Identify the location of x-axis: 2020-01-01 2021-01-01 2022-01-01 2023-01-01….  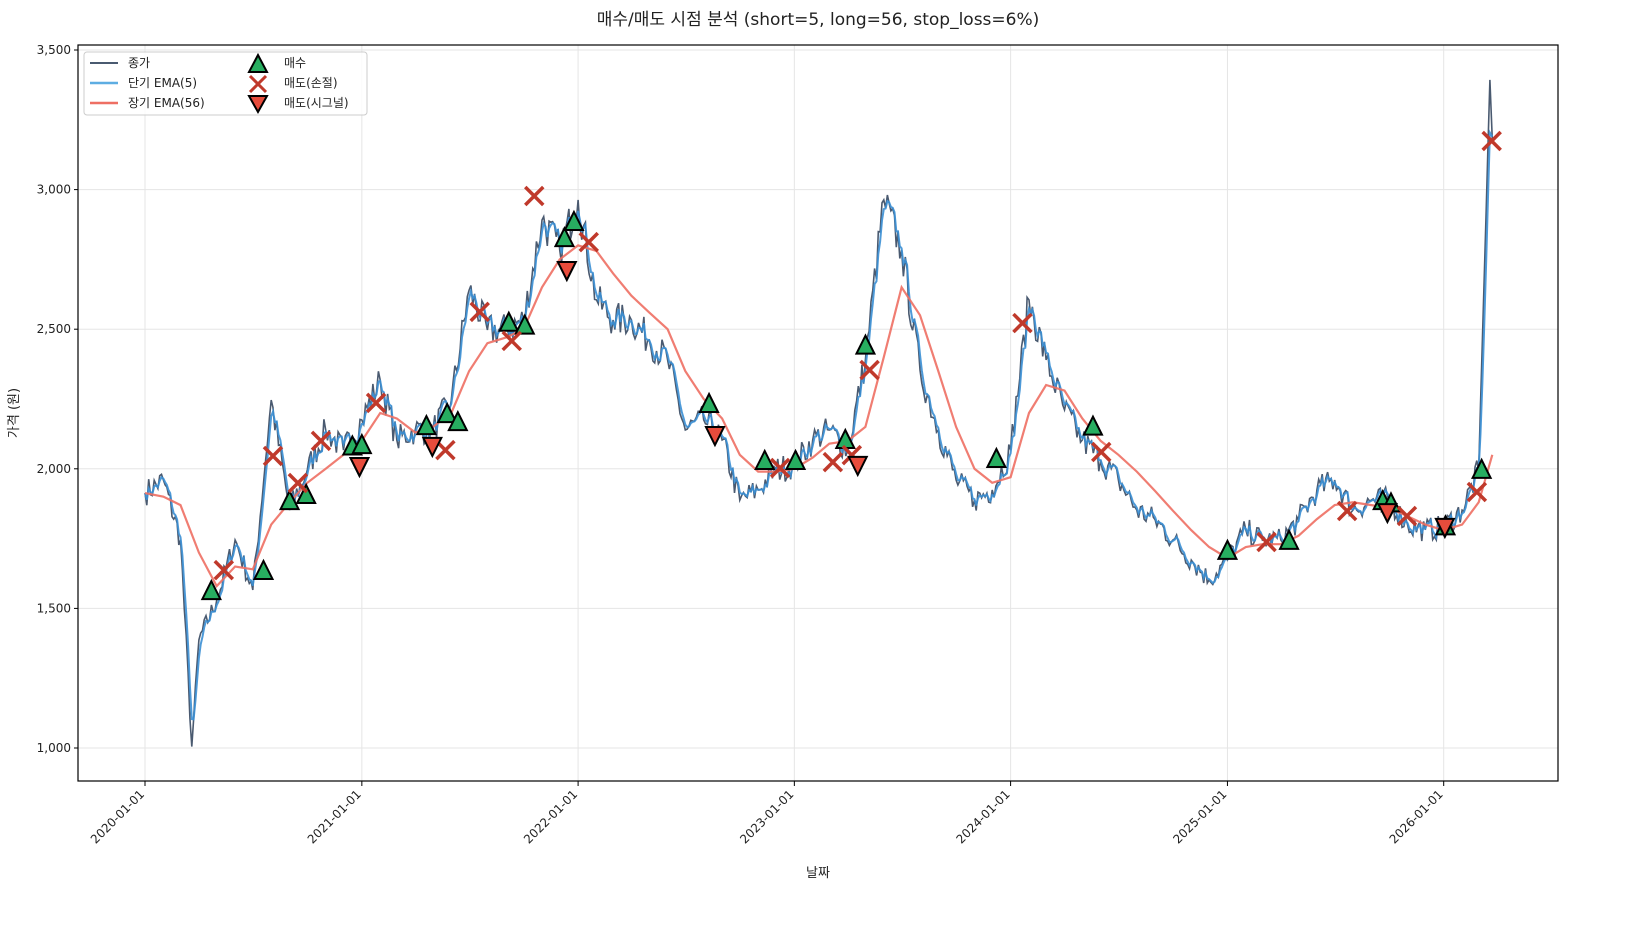
(767, 813).